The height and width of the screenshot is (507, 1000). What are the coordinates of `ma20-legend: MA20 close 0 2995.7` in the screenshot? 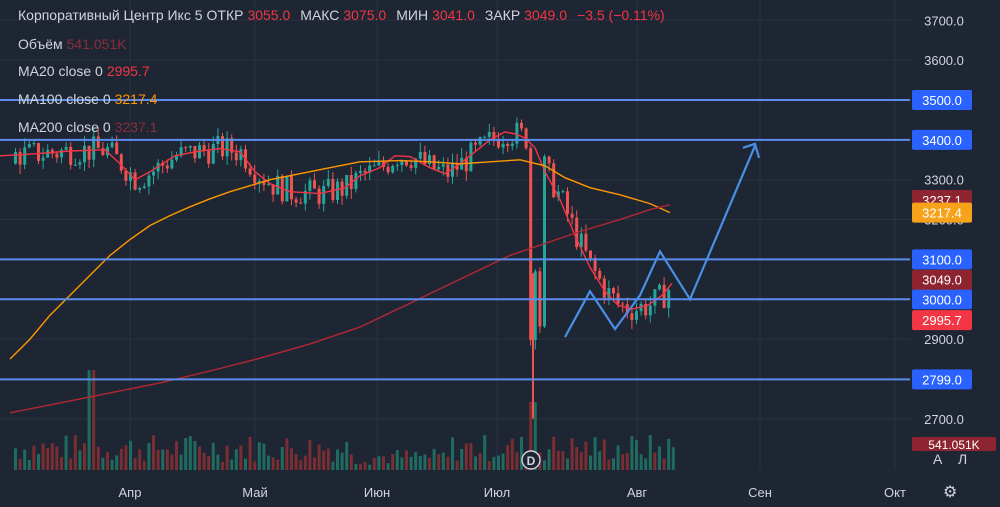 It's located at (86, 71).